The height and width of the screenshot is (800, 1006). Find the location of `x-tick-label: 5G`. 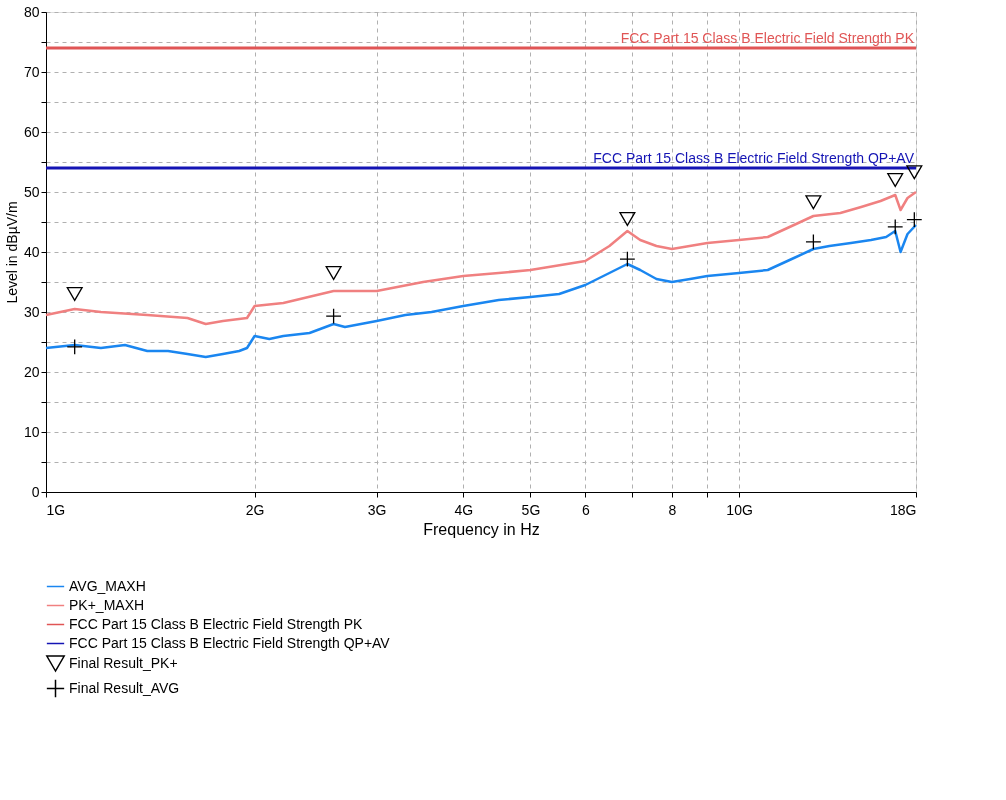

x-tick-label: 5G is located at coordinates (531, 509).